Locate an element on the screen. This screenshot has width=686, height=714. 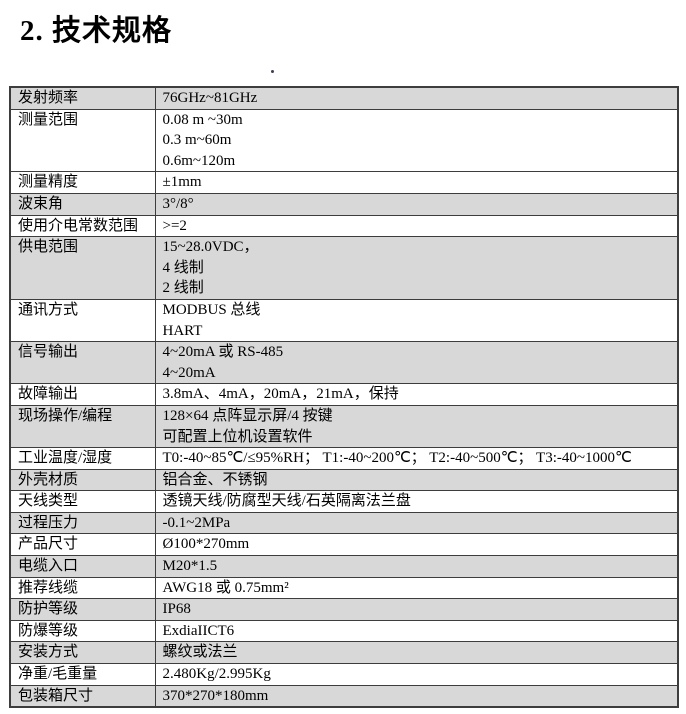
spec-row: 供电范围 15~28.0VDC， 4 线制 2 线制 is located at coordinates (344, 268).